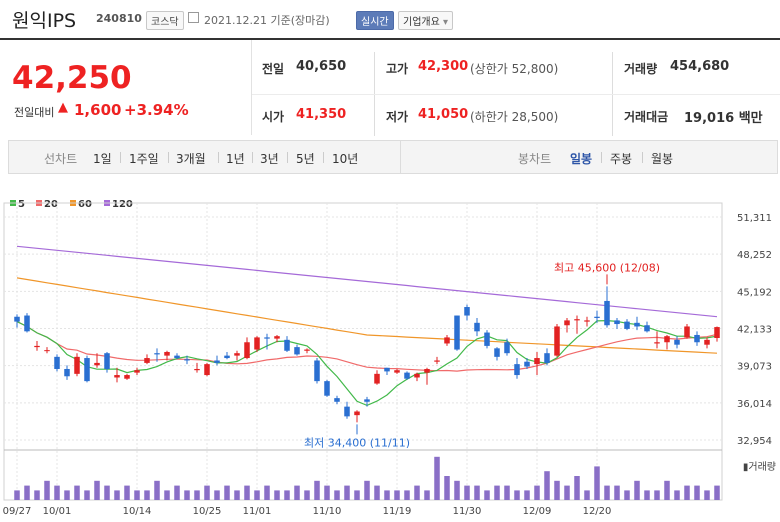 This screenshot has width=780, height=522. I want to click on x-tick-label: 10/25, so click(207, 511).